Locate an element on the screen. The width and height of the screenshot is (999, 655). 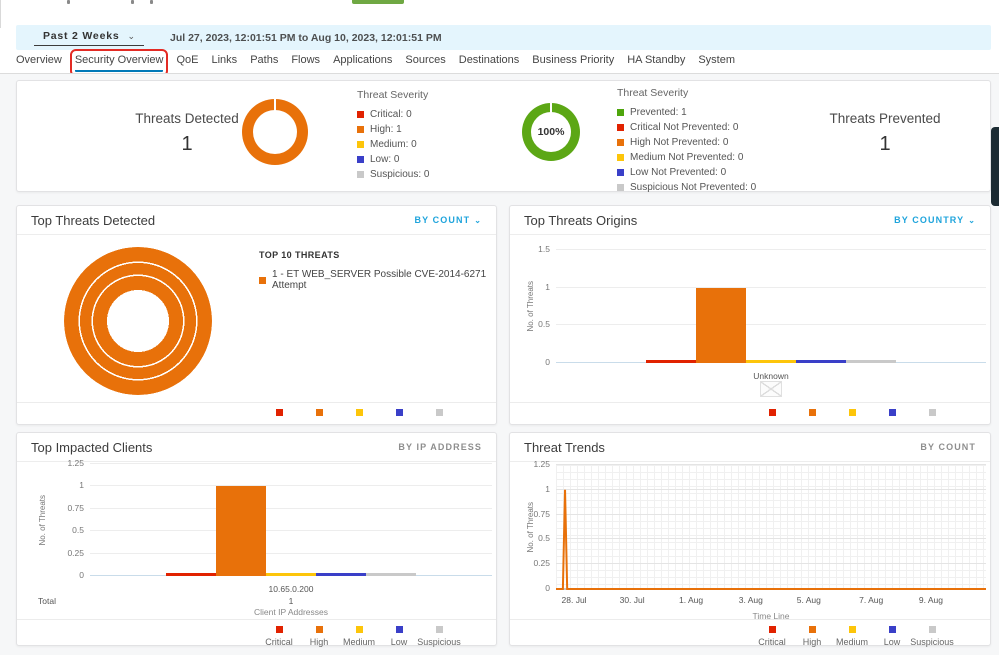
filter-label: BY IP ADDRESS is located at coordinates (440, 447).